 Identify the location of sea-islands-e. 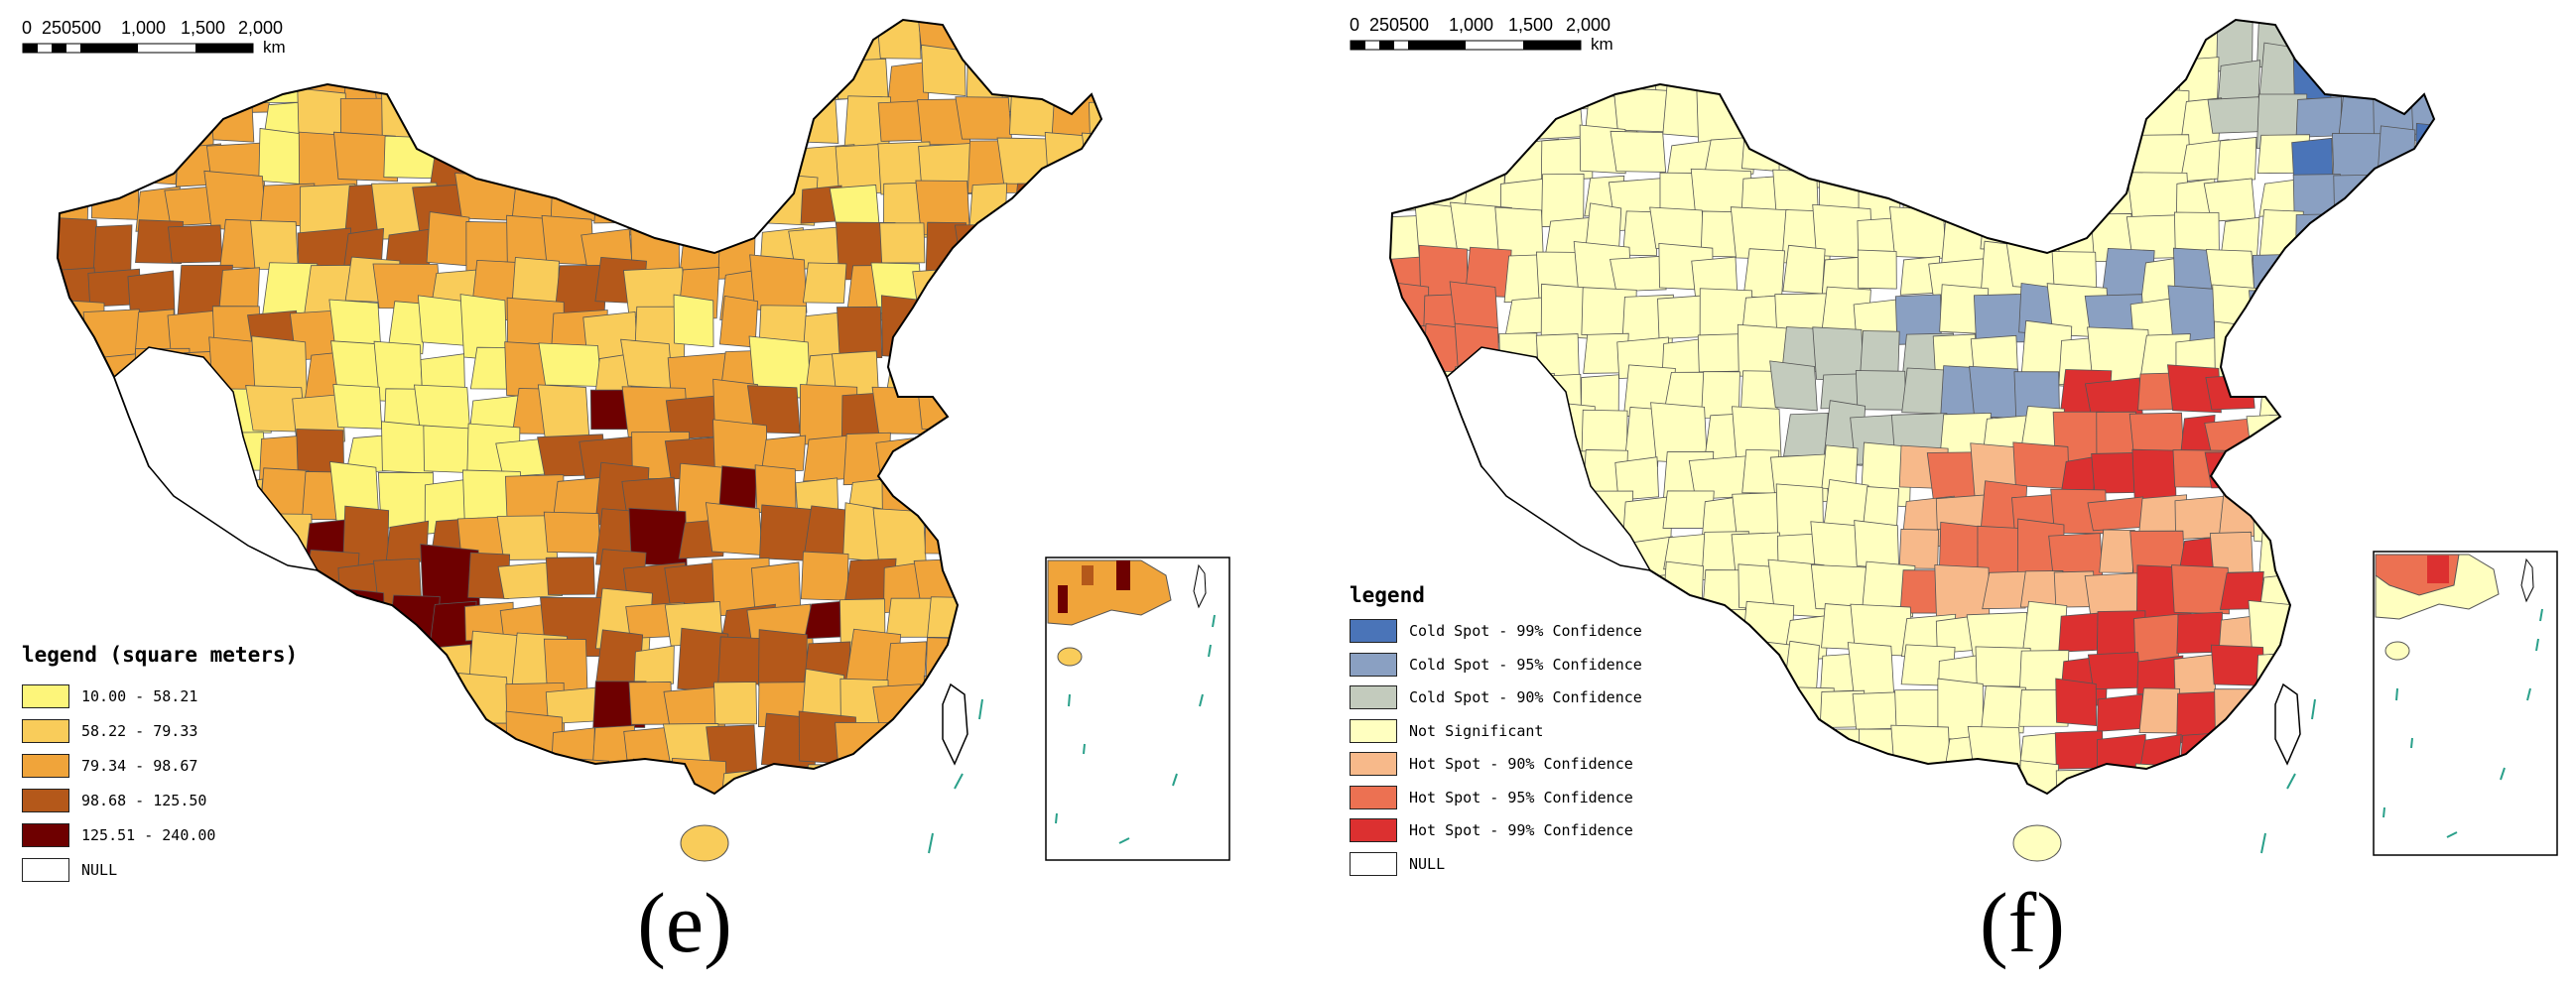
(956, 776).